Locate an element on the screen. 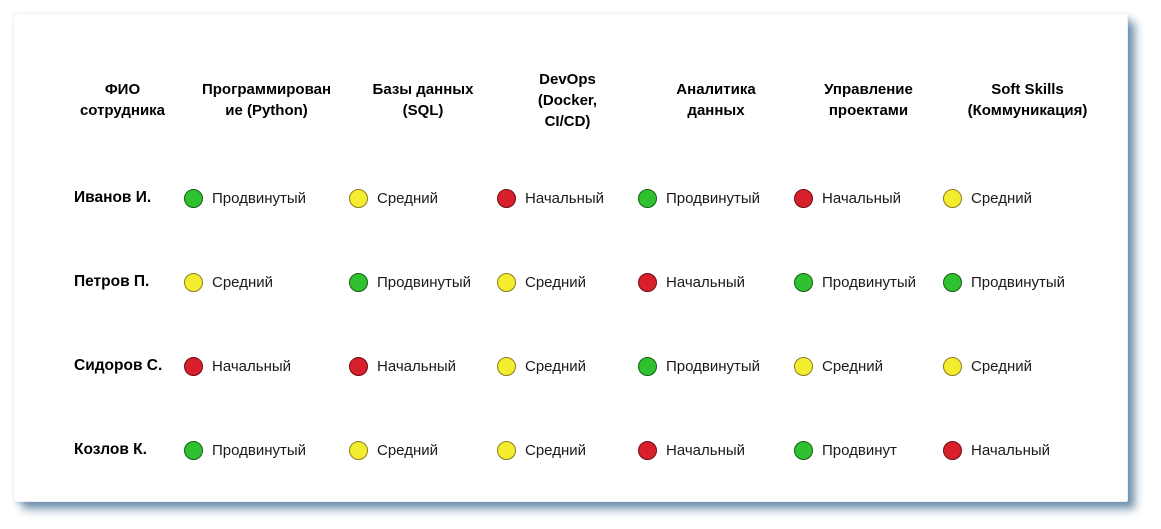  employee-name: Сидоров С. is located at coordinates (118, 365).